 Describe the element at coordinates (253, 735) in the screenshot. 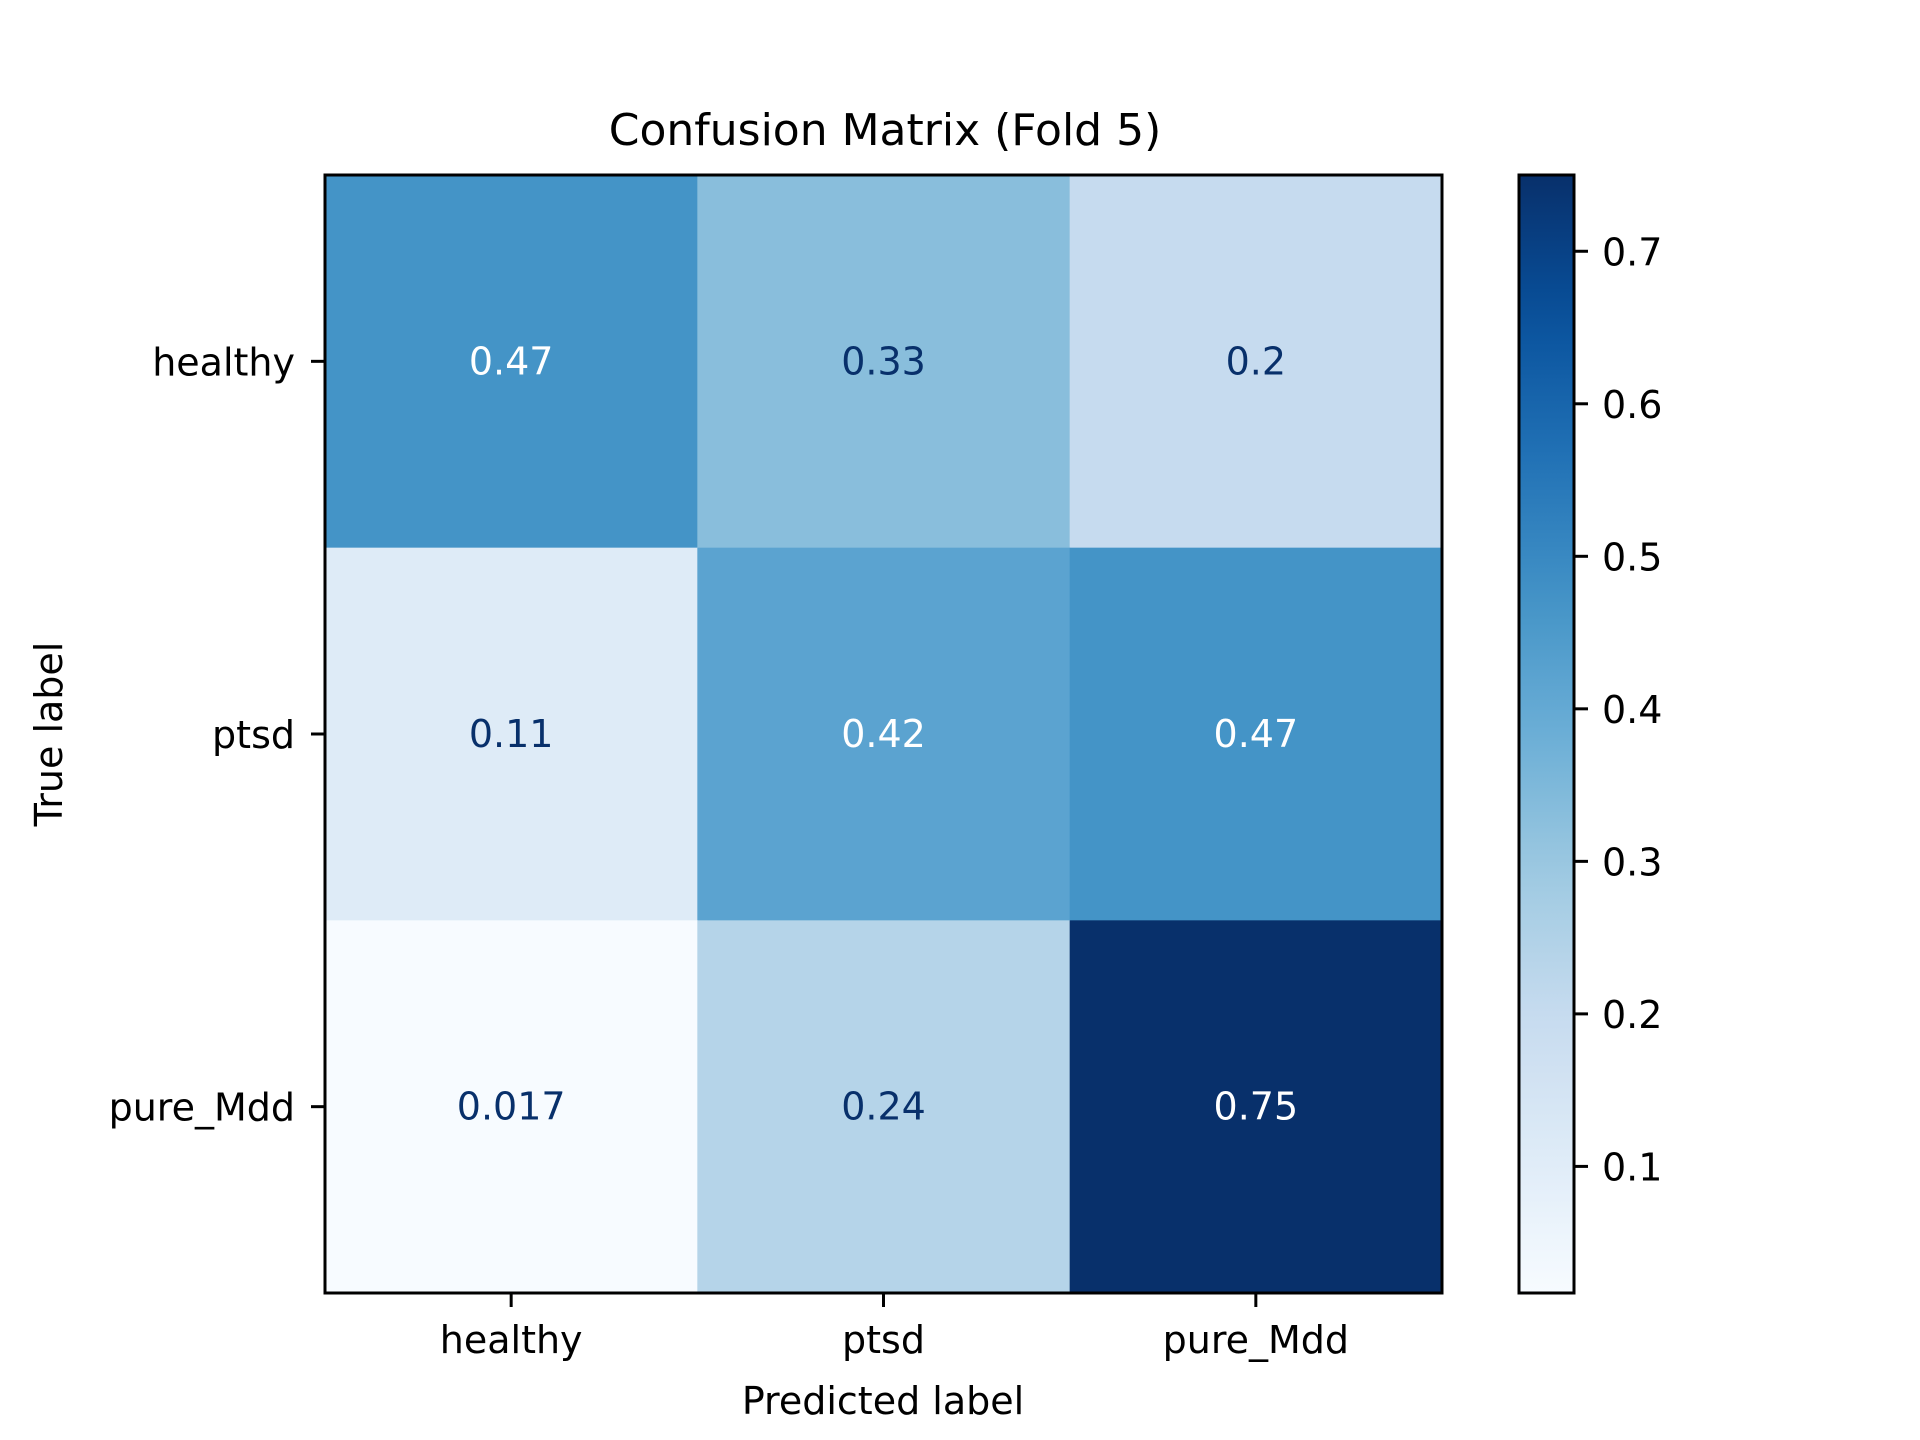

I see `y-tick-label: ptsd` at that location.